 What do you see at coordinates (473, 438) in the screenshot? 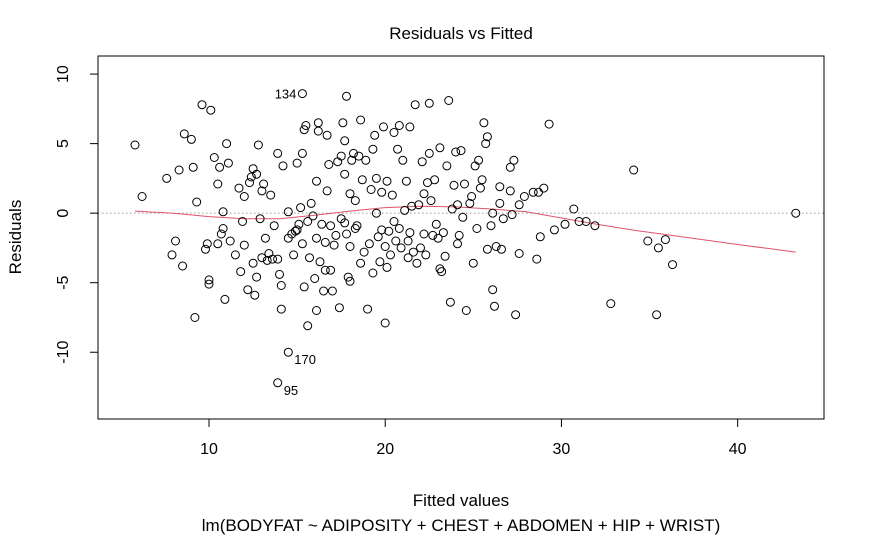
I see `x-axis: 10 20 30 40` at bounding box center [473, 438].